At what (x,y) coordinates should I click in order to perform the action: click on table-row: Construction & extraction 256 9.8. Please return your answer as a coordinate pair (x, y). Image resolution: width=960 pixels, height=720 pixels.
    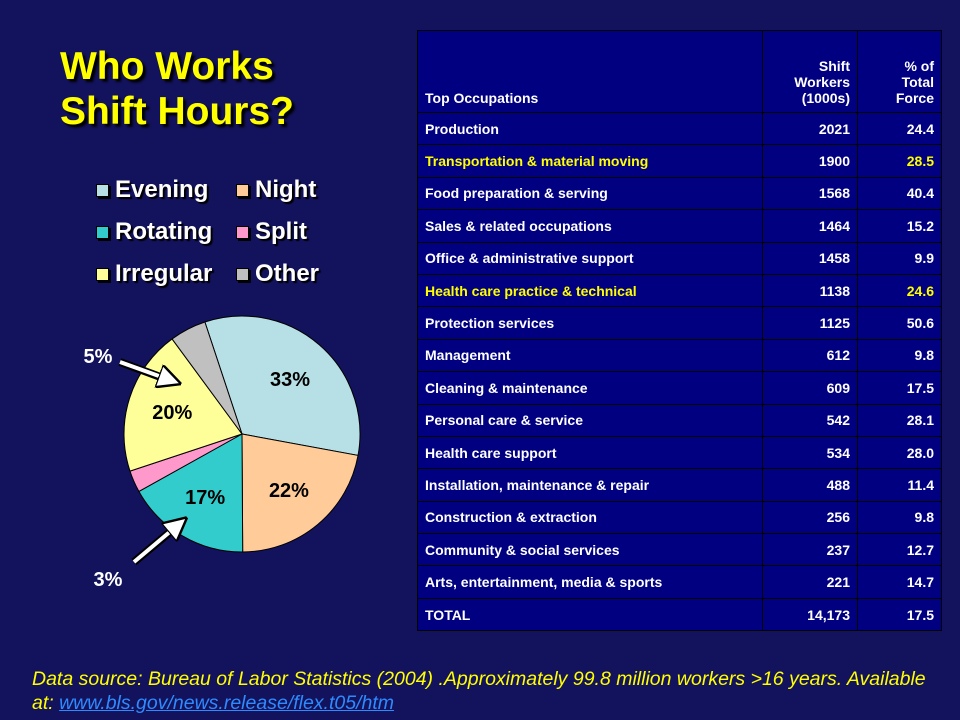
    Looking at the image, I should click on (679, 517).